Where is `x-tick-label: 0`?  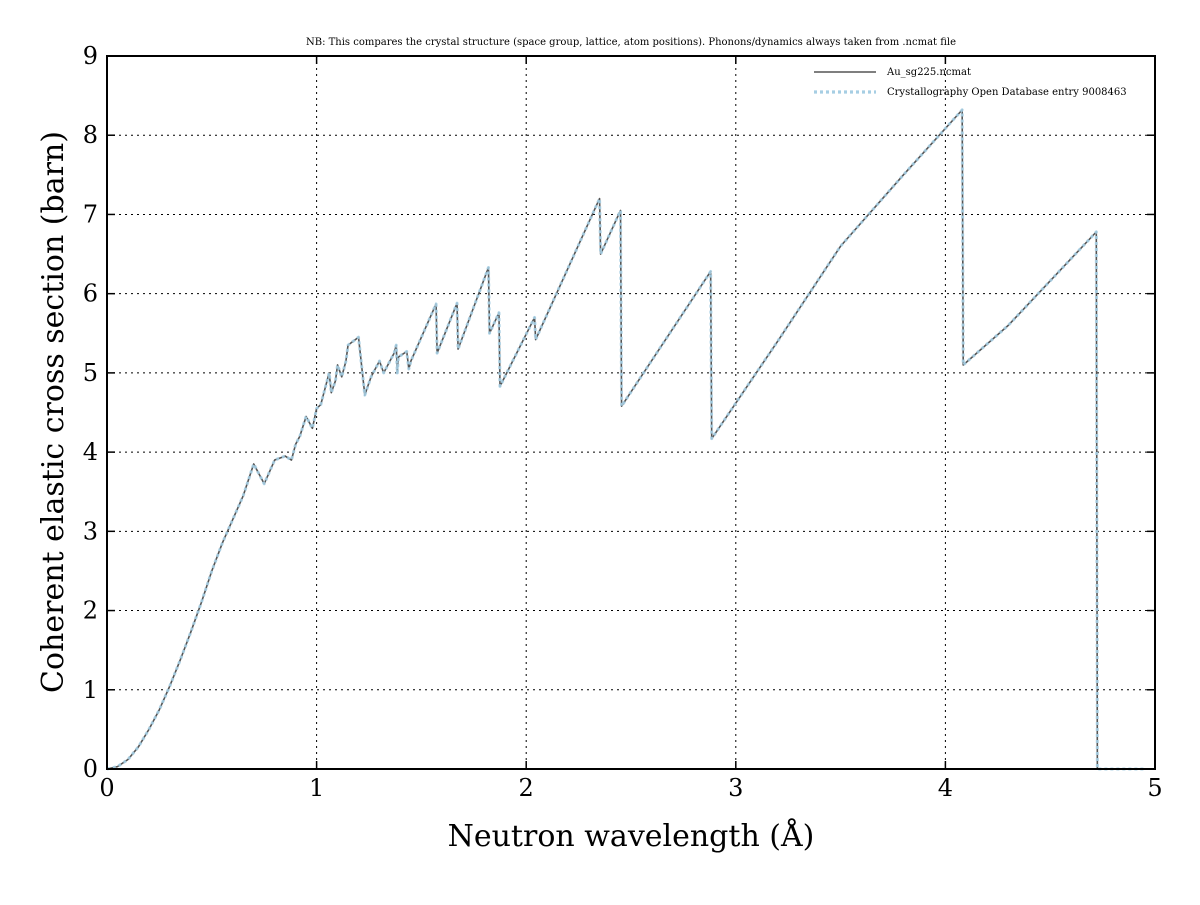 x-tick-label: 0 is located at coordinates (106, 788).